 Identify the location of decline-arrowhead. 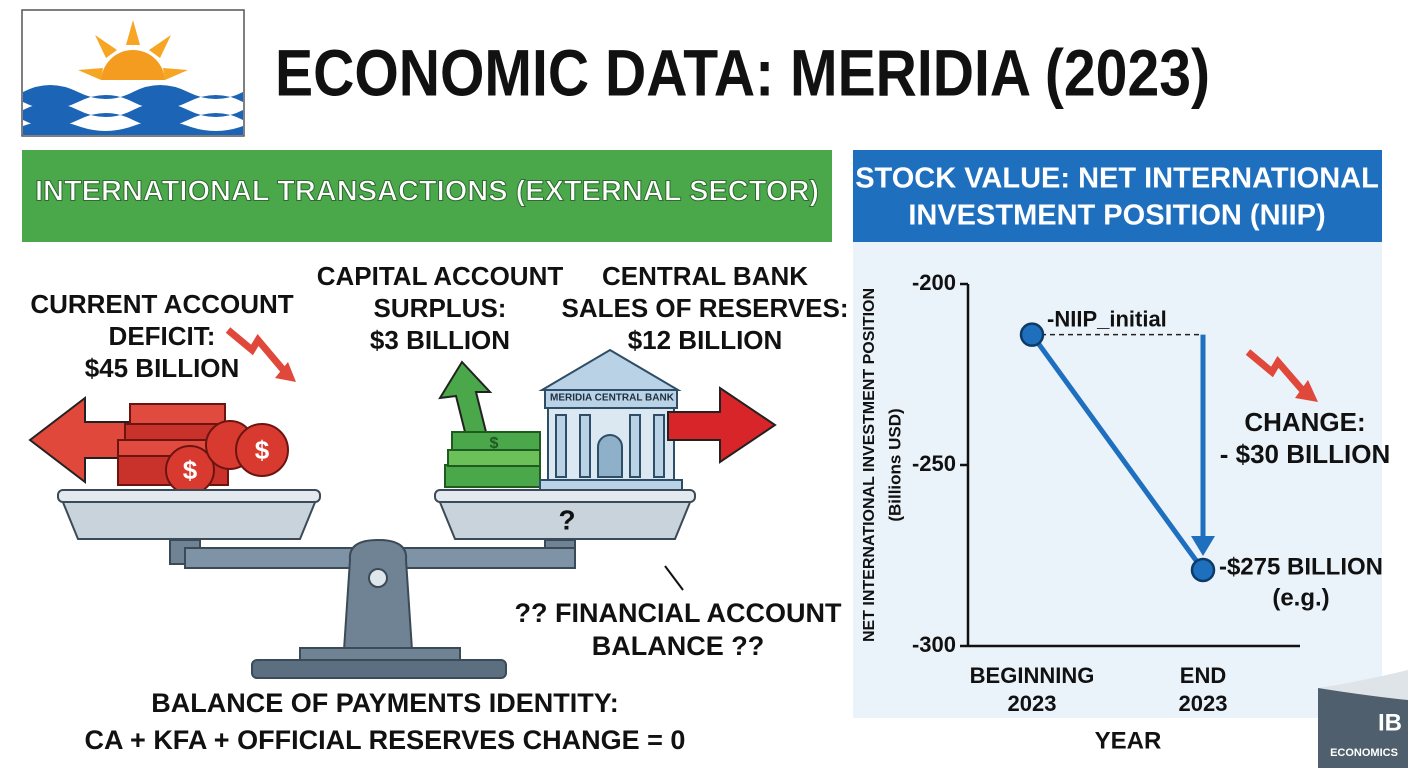
(1306, 391).